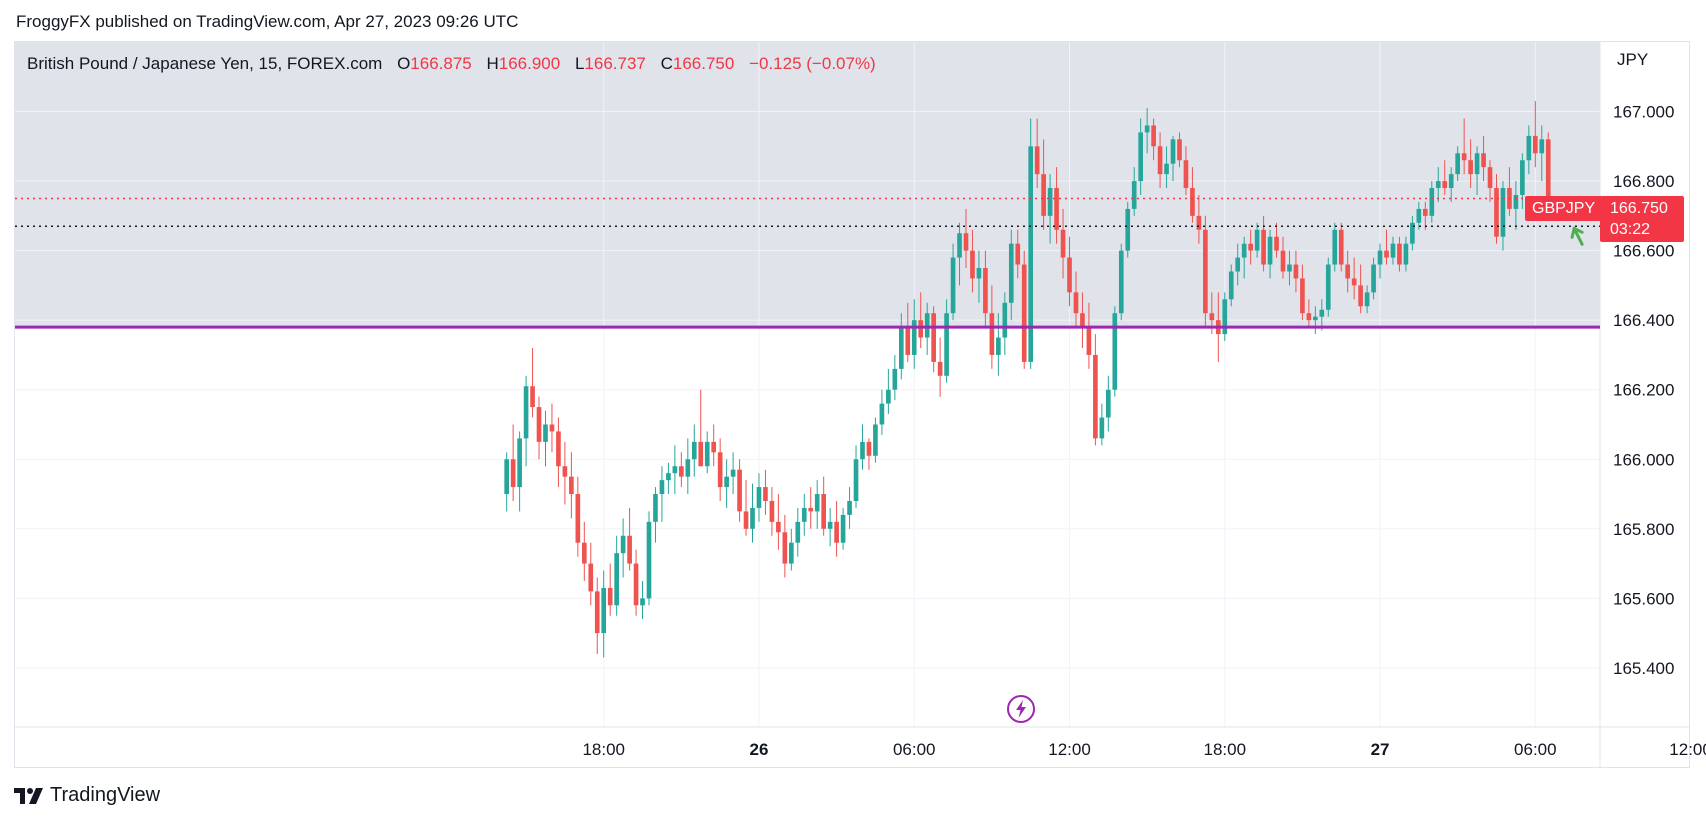 Image resolution: width=1706 pixels, height=822 pixels. Describe the element at coordinates (1577, 236) in the screenshot. I see `up-arrow-icon` at that location.